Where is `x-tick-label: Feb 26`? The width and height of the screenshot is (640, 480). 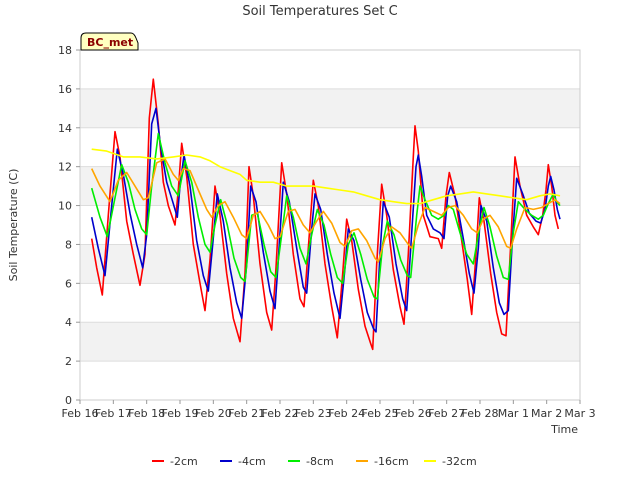 x-tick-label: Feb 26 is located at coordinates (413, 413).